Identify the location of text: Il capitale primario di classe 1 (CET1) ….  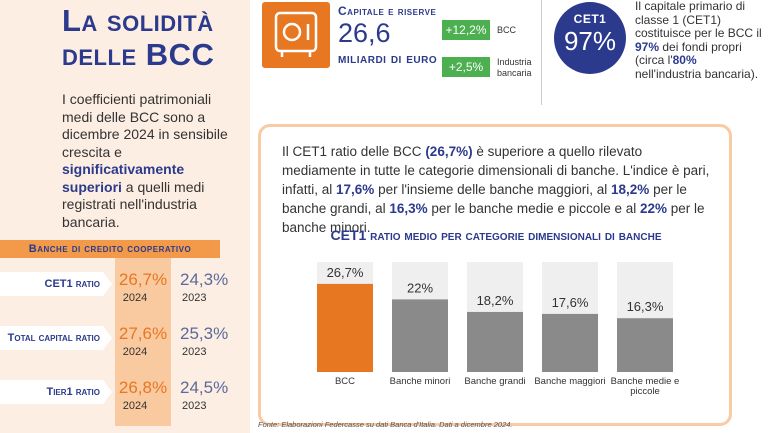
(698, 20).